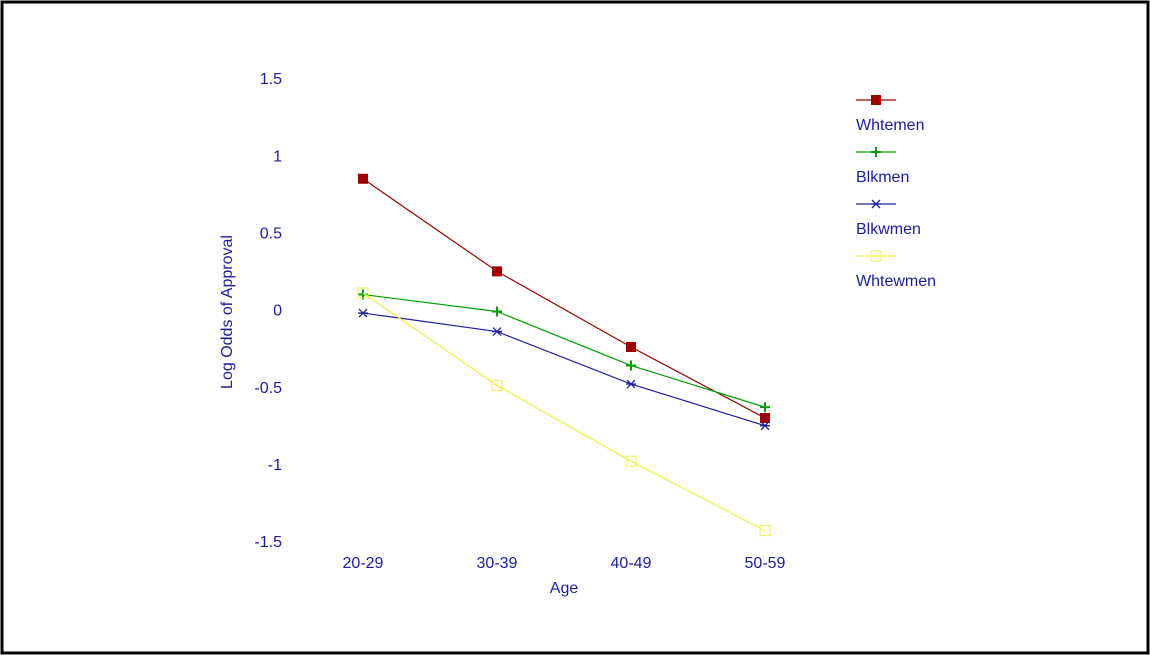 This screenshot has width=1150, height=655. What do you see at coordinates (888, 229) in the screenshot?
I see `legend-label: Blkwmen` at bounding box center [888, 229].